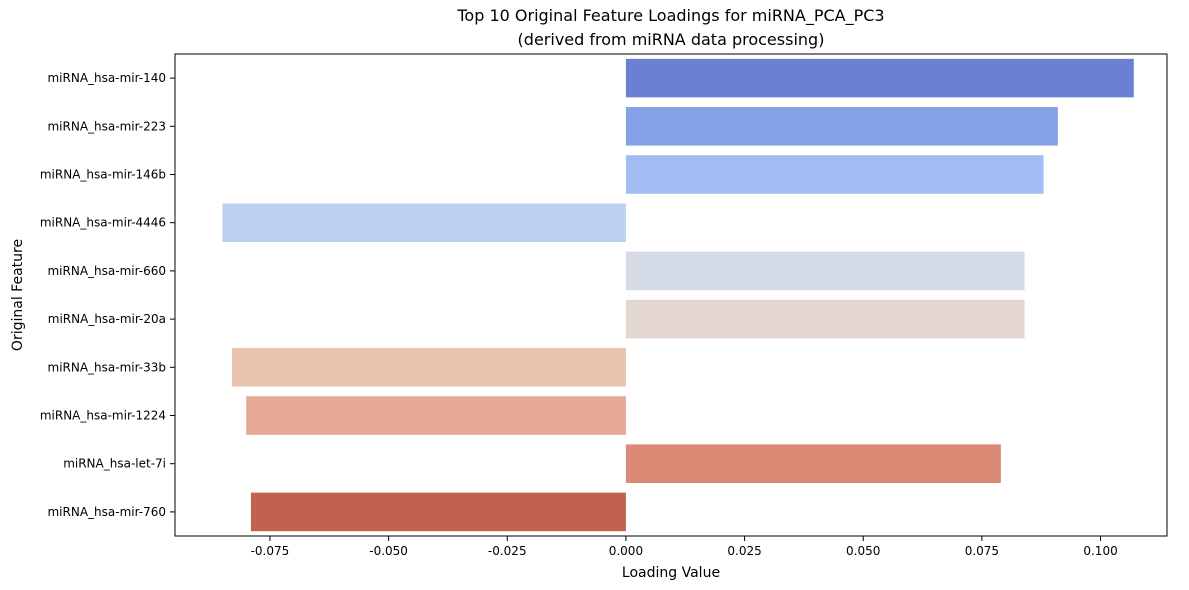 The width and height of the screenshot is (1189, 590). What do you see at coordinates (18, 295) in the screenshot?
I see `y-axis-label: Original Feature` at bounding box center [18, 295].